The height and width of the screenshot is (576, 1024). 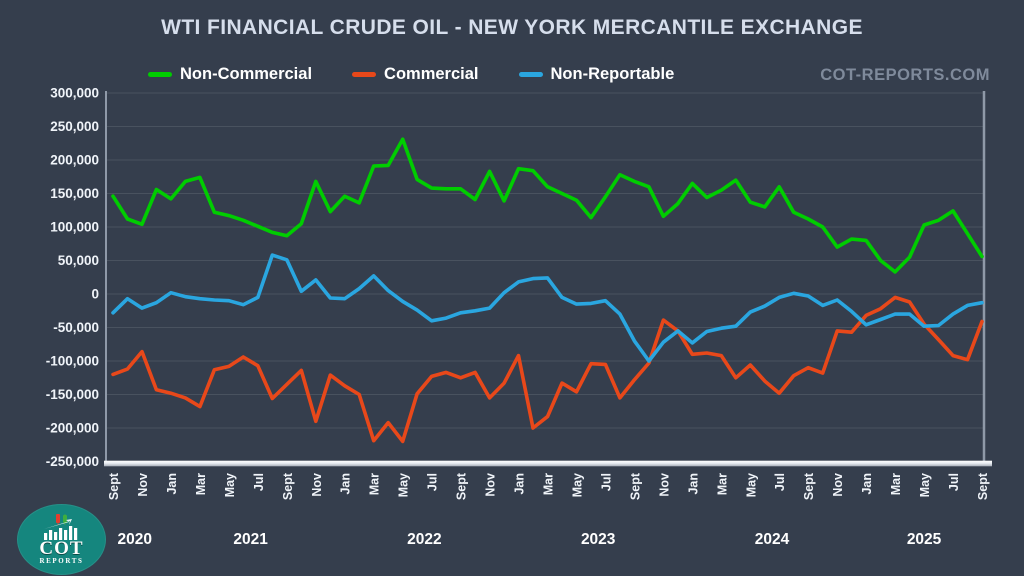 What do you see at coordinates (74, 193) in the screenshot?
I see `y-axis-label: 150,000` at bounding box center [74, 193].